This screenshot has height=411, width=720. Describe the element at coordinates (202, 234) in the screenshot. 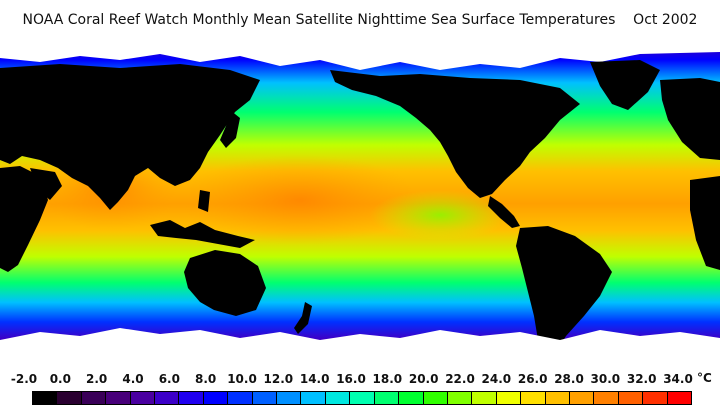

I see `landmass-indonesia` at that location.